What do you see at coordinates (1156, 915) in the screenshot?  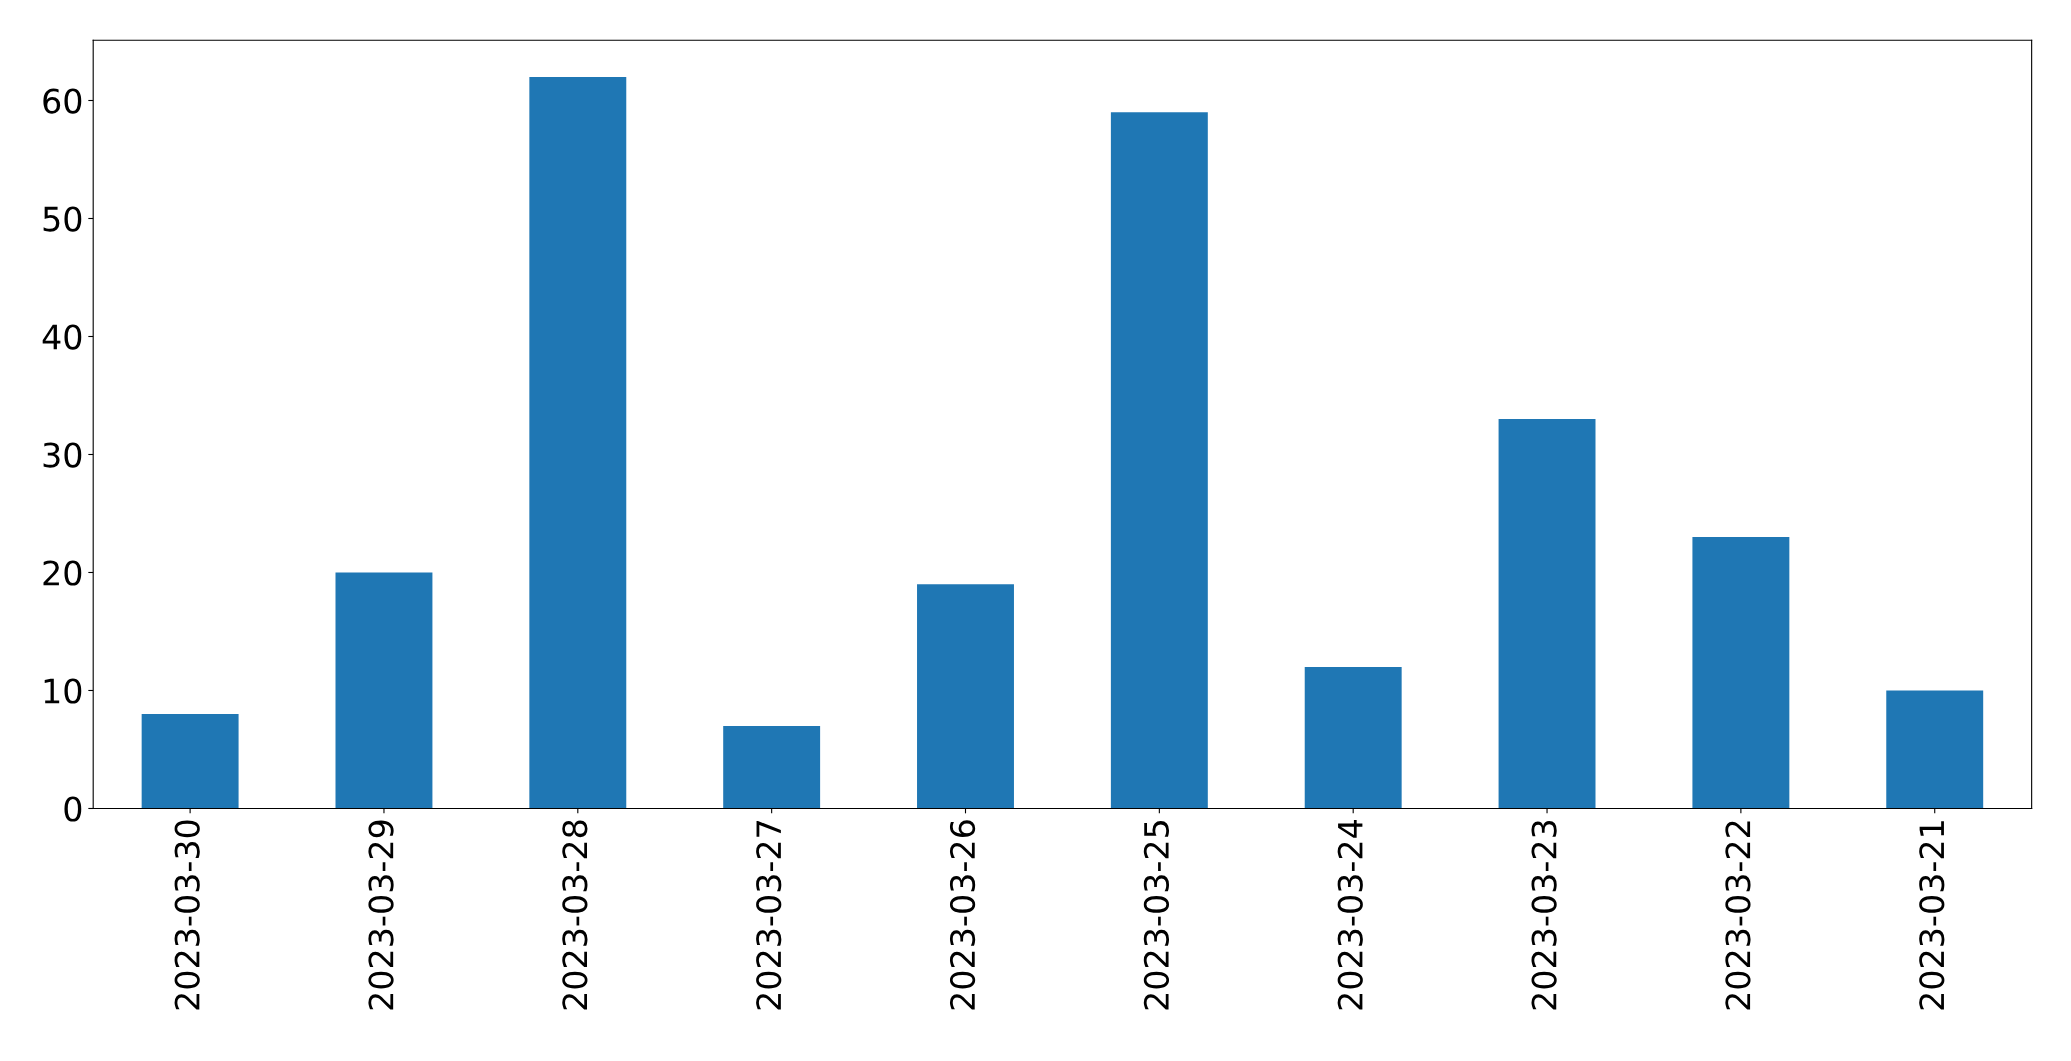 I see `x-tick-label: 2023-03-25` at bounding box center [1156, 915].